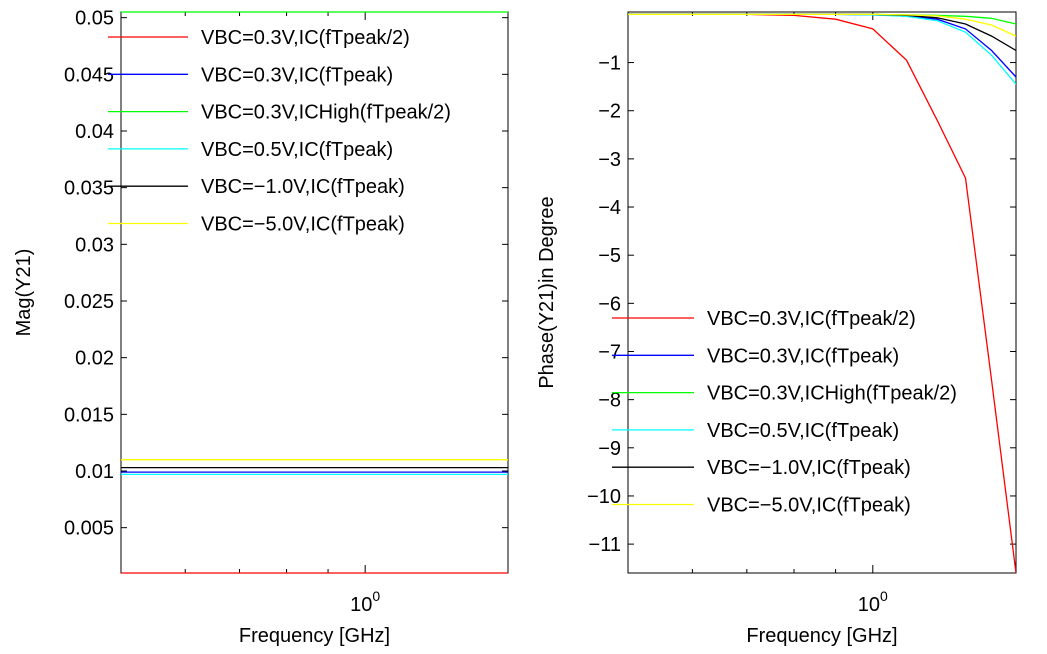  I want to click on y-tick-label: 0.035, so click(89, 189).